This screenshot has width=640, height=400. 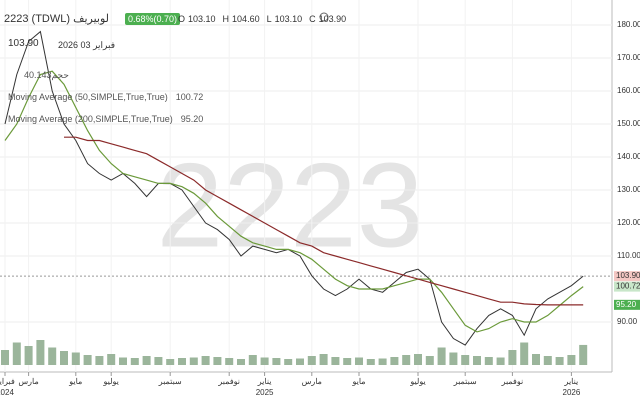 I want to click on indicator-value: 95.20, so click(x=192, y=119).